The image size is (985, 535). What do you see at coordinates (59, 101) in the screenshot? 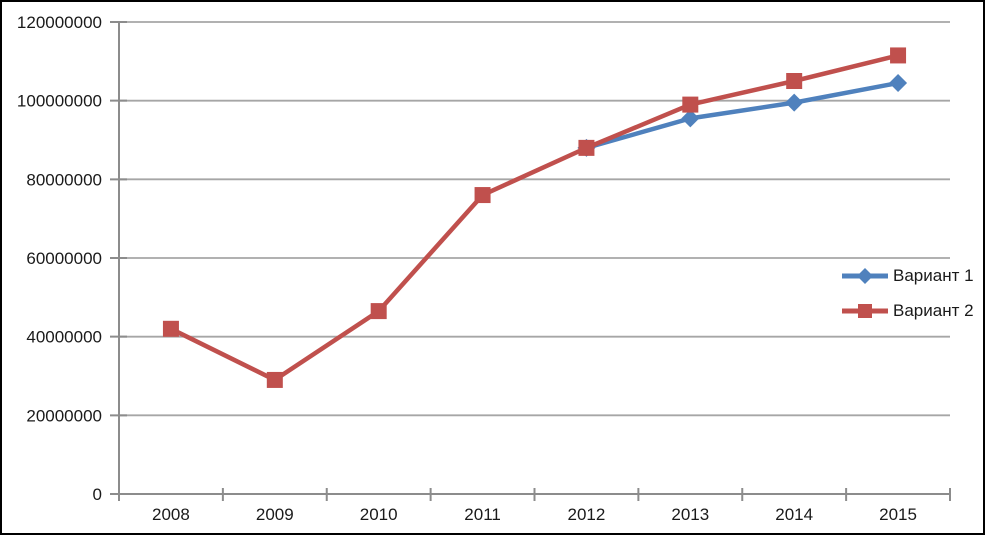
I see `y-axis-tick-label: 100000000` at bounding box center [59, 101].